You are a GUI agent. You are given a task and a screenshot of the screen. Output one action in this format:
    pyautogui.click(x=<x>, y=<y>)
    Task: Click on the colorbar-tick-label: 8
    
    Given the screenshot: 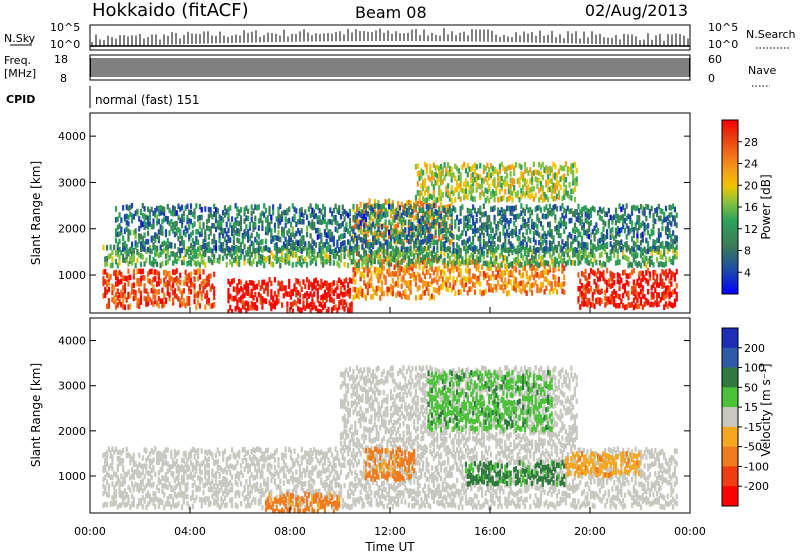 What is the action you would take?
    pyautogui.click(x=747, y=251)
    